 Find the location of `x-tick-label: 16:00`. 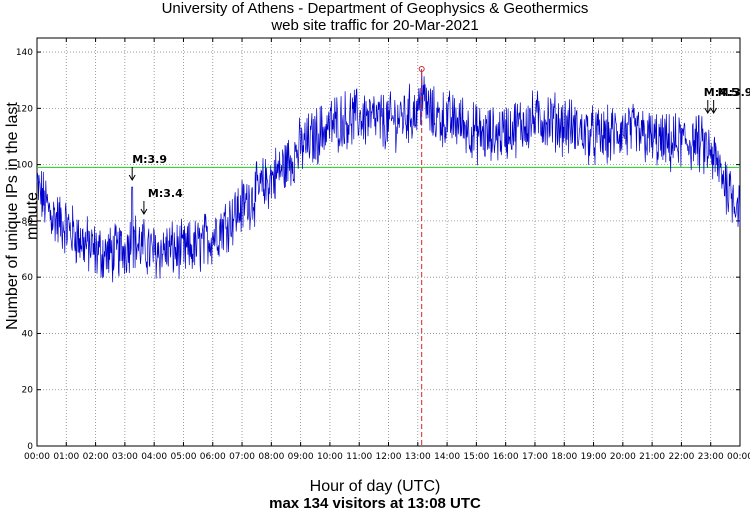

x-tick-label: 16:00 is located at coordinates (506, 457).